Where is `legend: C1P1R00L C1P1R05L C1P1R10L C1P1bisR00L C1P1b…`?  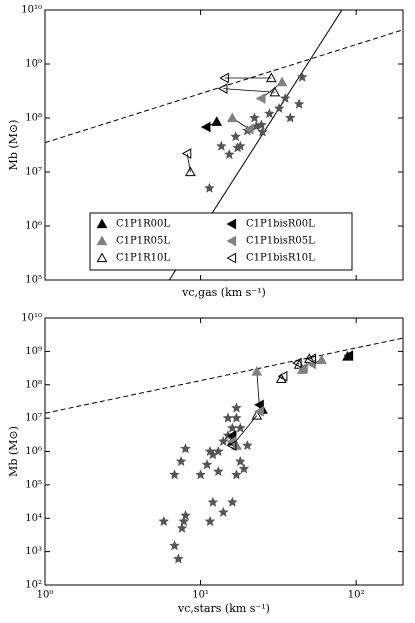
legend: C1P1R00L C1P1R05L C1P1R10L C1P1bisR00L C1P1b… is located at coordinates (221, 241).